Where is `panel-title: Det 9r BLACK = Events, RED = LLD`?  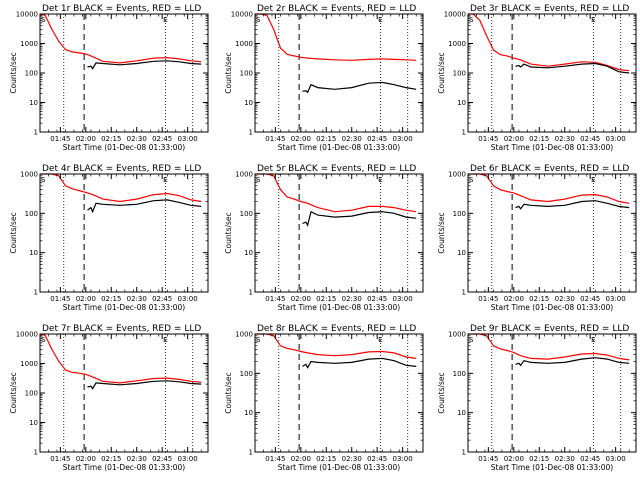 panel-title: Det 9r BLACK = Events, RED = LLD is located at coordinates (549, 329).